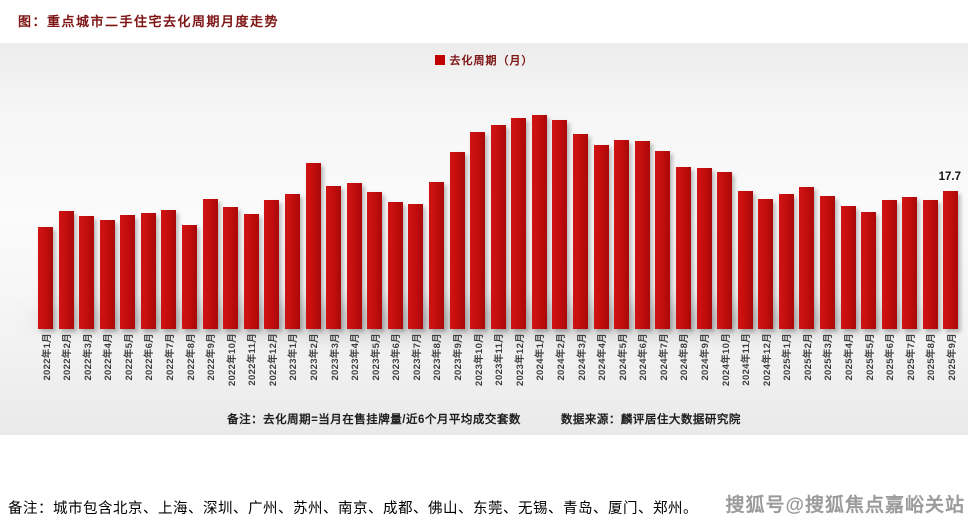 Image resolution: width=968 pixels, height=527 pixels. I want to click on bar-slot: 2024年1月, so click(539, 212).